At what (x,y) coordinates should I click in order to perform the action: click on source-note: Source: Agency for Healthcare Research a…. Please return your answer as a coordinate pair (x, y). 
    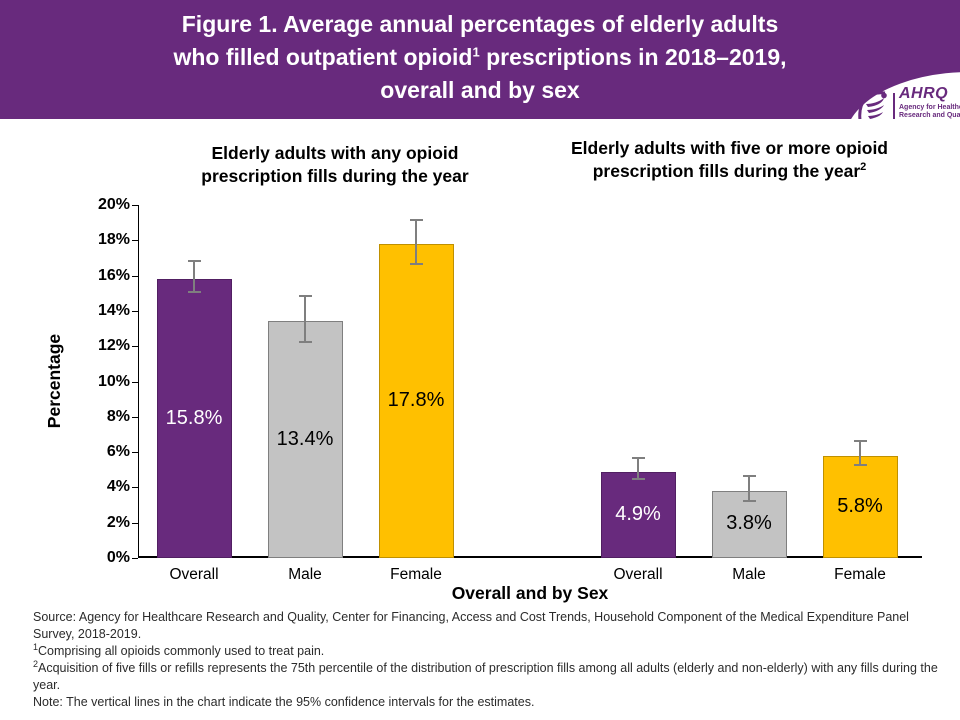
    Looking at the image, I should click on (471, 625).